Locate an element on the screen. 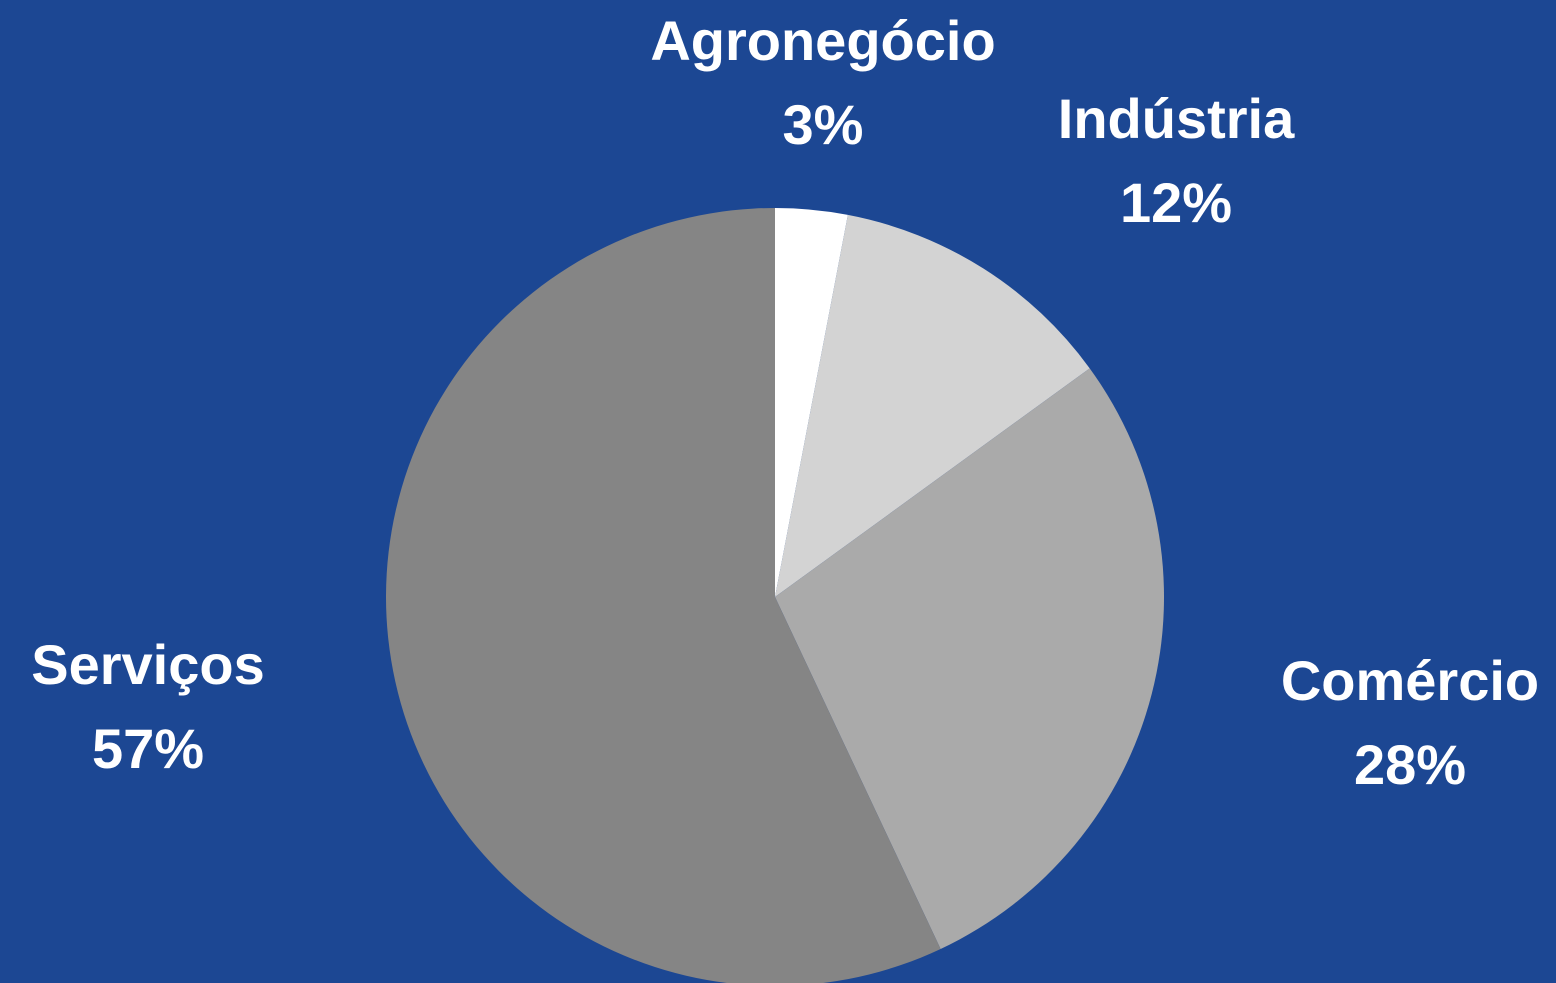  value-label: 12% is located at coordinates (1176, 202).